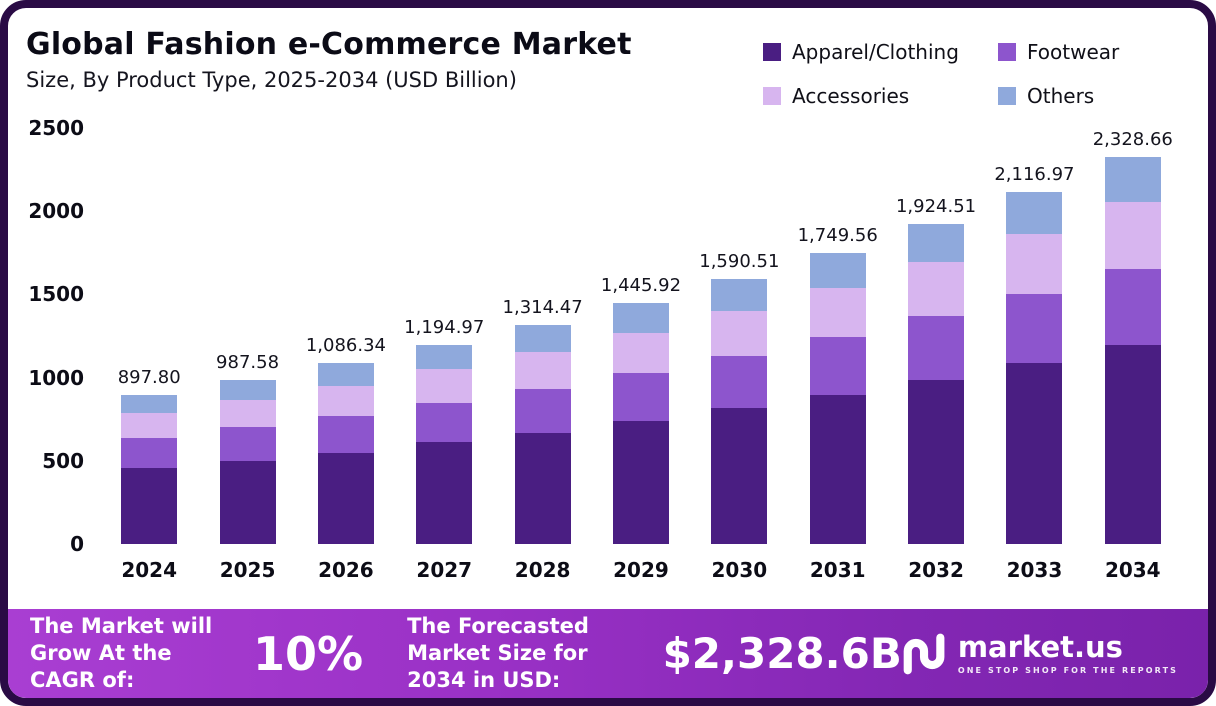 The image size is (1216, 706). Describe the element at coordinates (542, 336) in the screenshot. I see `bar-column-2028: 1,314.47` at that location.